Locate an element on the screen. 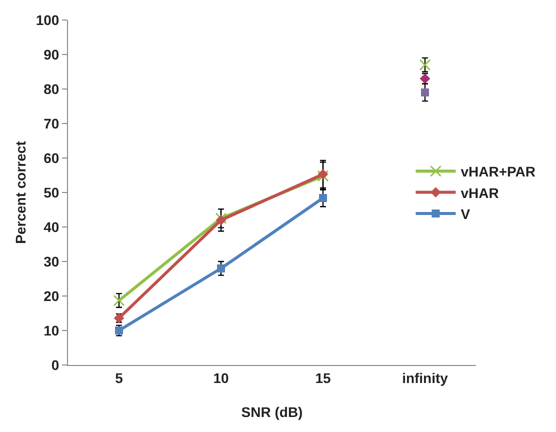 The image size is (556, 432). legend-label: vHAR+PAR is located at coordinates (498, 172).